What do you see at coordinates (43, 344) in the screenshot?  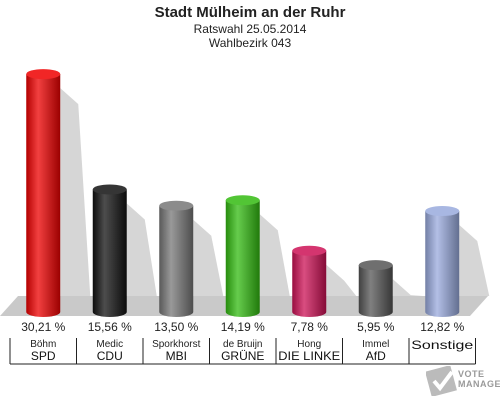 I see `candidate-label: Böhm` at bounding box center [43, 344].